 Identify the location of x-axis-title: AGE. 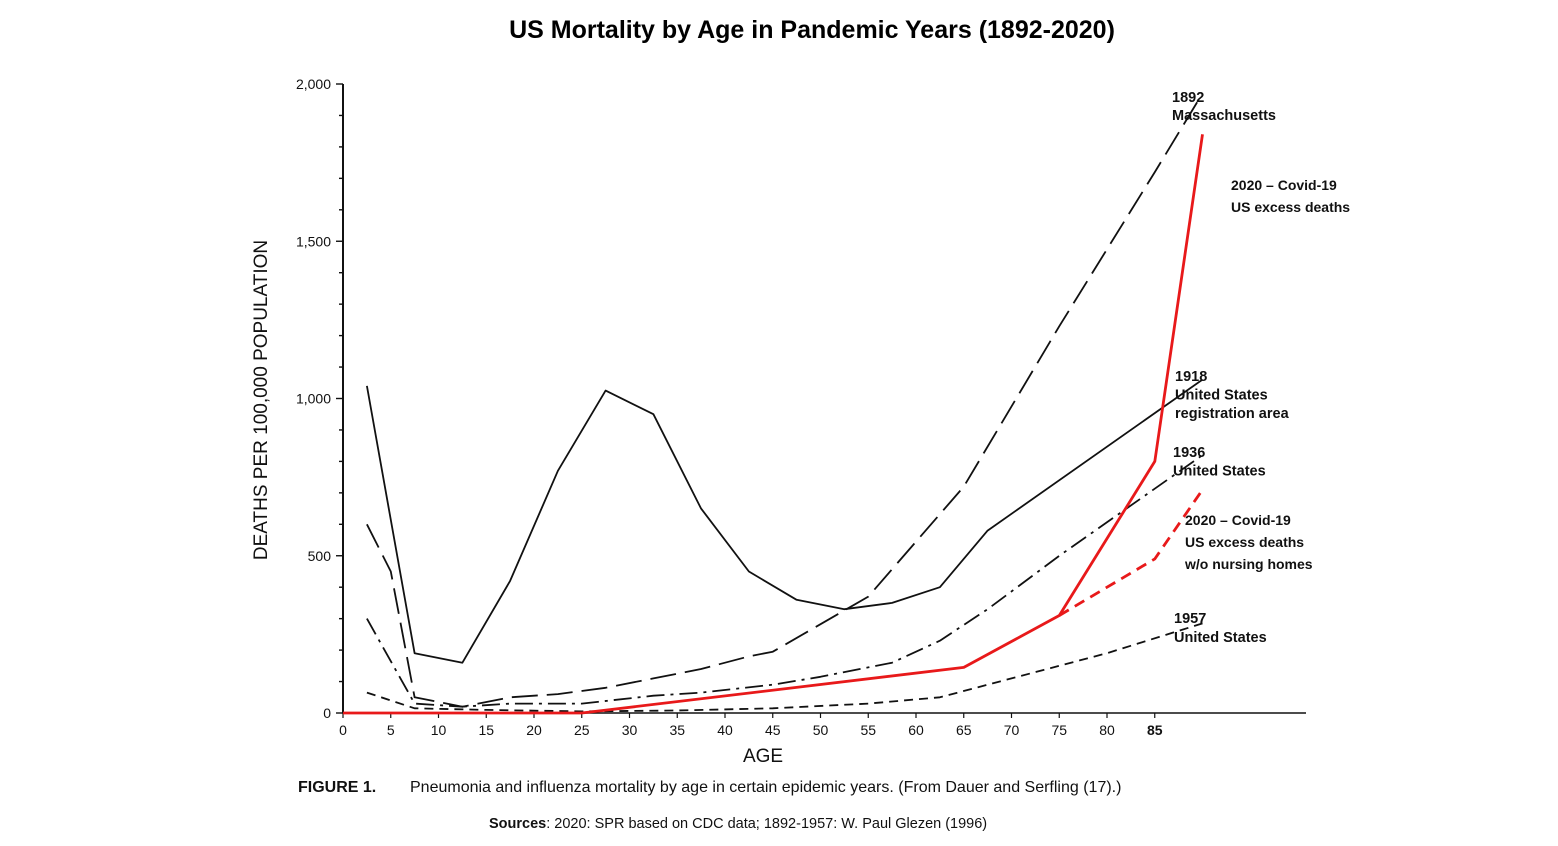
(763, 756).